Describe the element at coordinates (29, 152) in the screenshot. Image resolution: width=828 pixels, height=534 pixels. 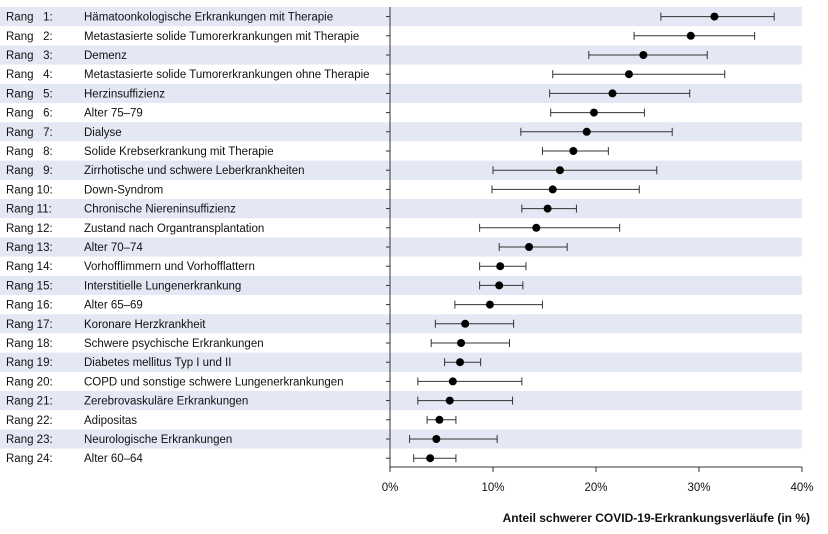
I see `rank-label: Rang 8:` at that location.